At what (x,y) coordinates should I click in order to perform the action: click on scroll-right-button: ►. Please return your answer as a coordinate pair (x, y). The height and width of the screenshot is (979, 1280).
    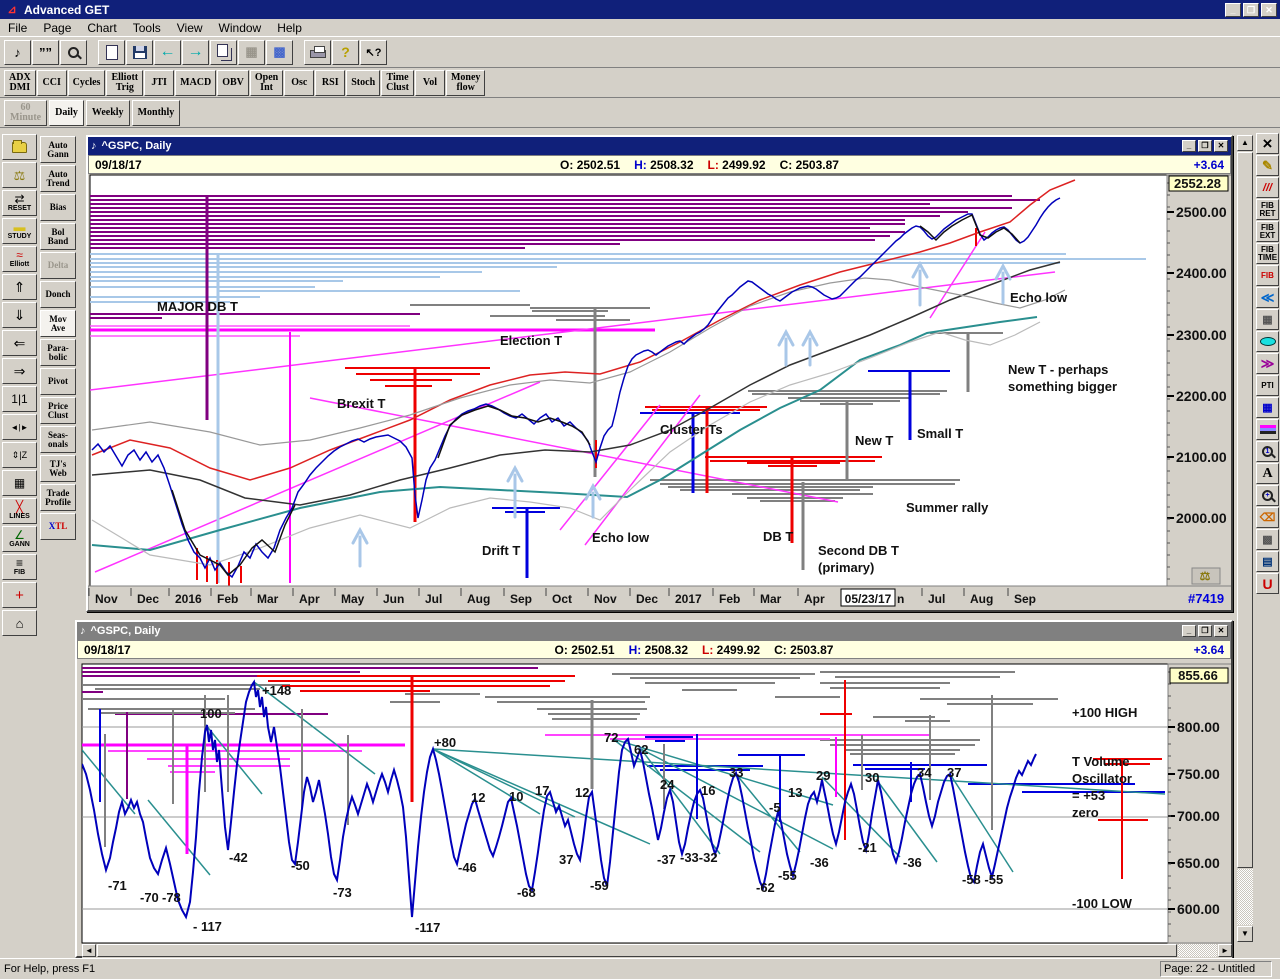
    Looking at the image, I should click on (1225, 950).